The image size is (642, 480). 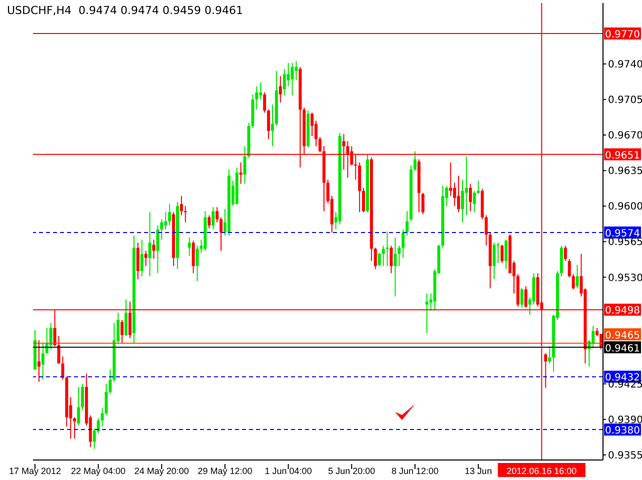 What do you see at coordinates (625, 242) in the screenshot?
I see `y-tick-label: 0.9565` at bounding box center [625, 242].